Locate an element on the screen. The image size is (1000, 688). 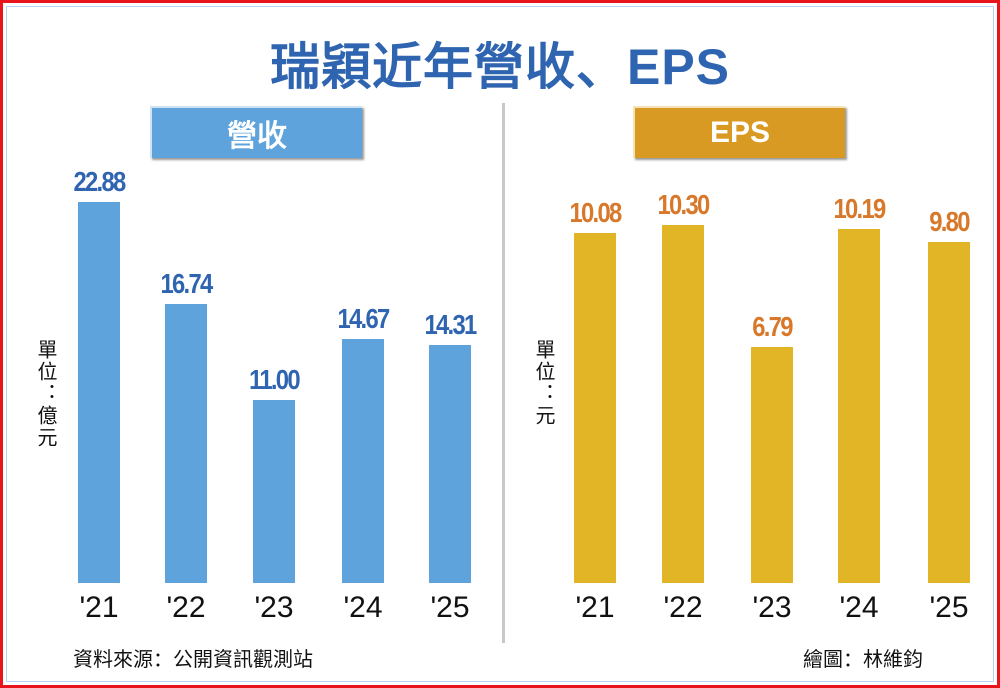
eps-x-tick-label-0: '21 is located at coordinates (595, 607).